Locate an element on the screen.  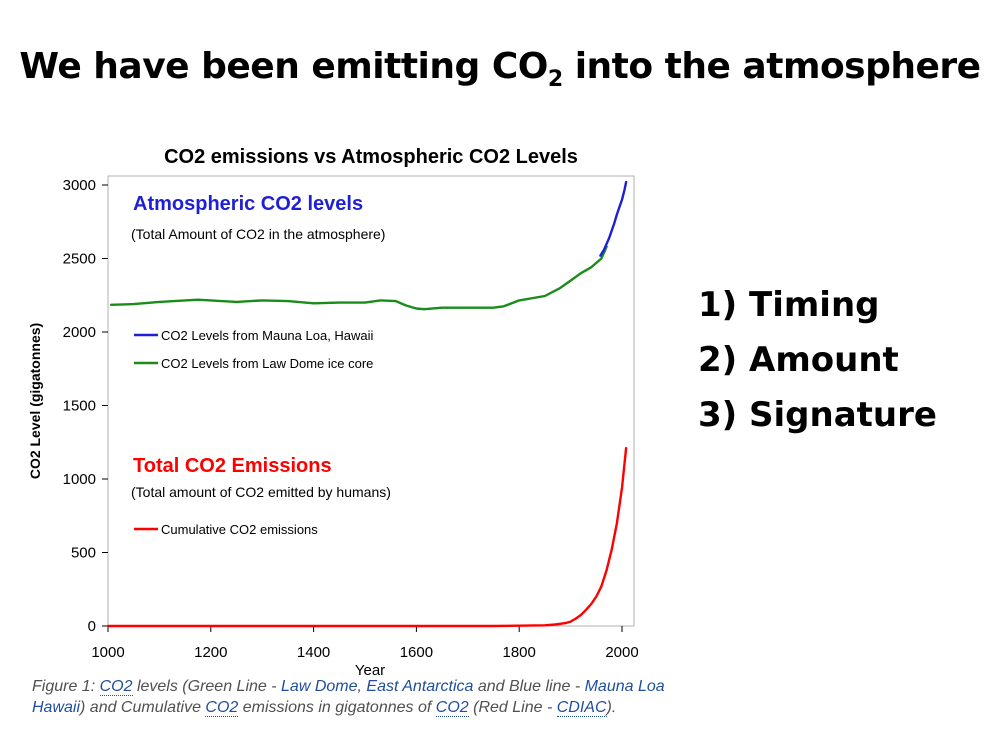
x-tick-label: 2000 is located at coordinates (621, 652).